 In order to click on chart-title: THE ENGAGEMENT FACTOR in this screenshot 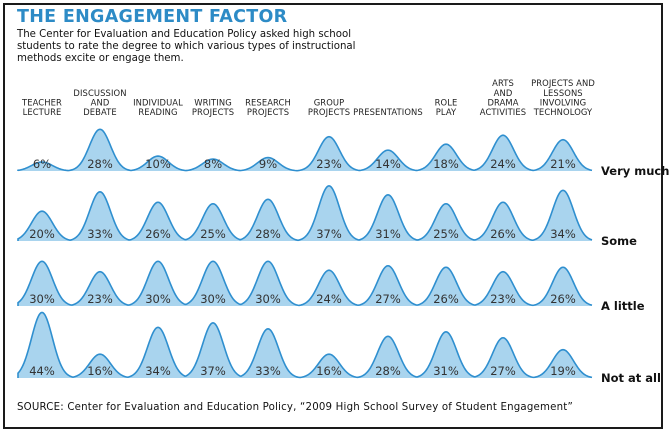, I will do `click(152, 17)`.